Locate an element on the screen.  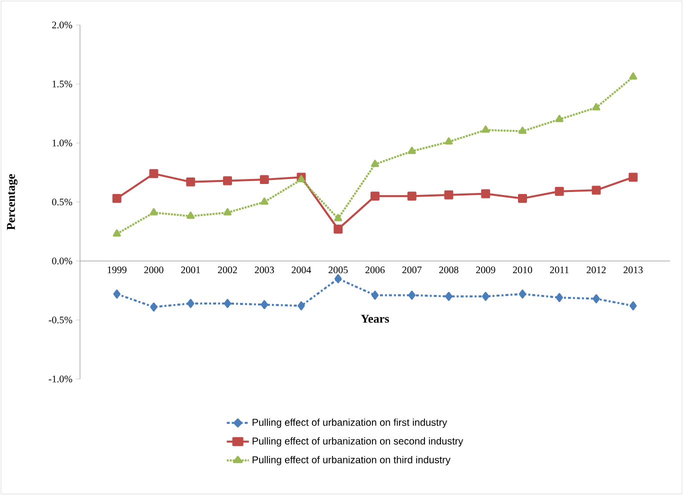
y-tick-label: 1.5% is located at coordinates (62, 84).